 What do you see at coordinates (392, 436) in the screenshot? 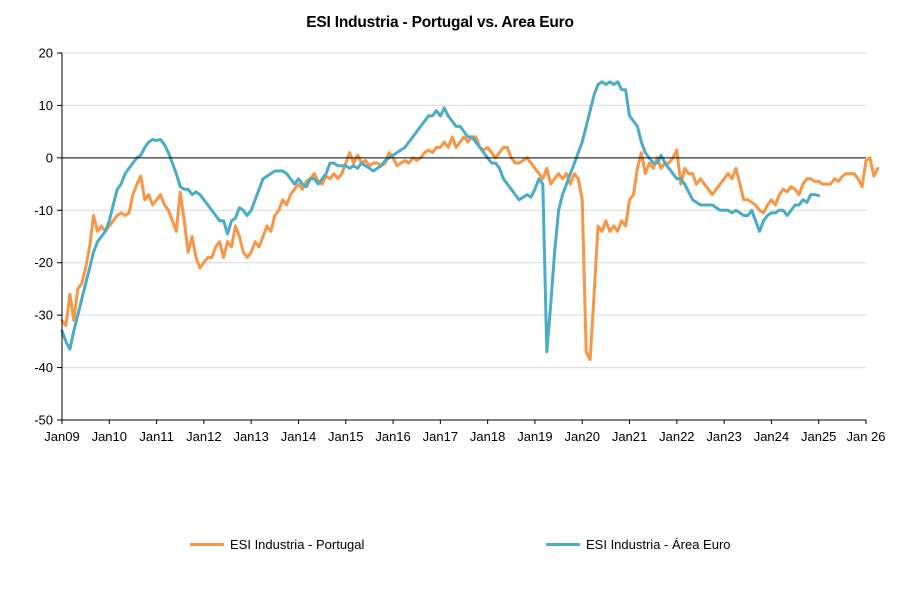
I see `x-tick-label: Jan16` at bounding box center [392, 436].